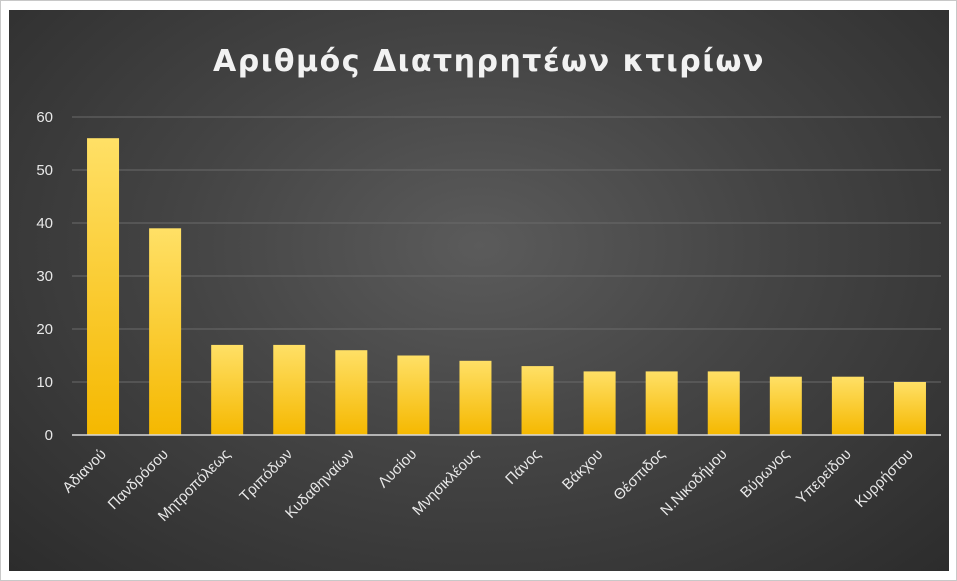 This screenshot has height=581, width=957. I want to click on x-tick-label: Βύρωνος, so click(765, 474).